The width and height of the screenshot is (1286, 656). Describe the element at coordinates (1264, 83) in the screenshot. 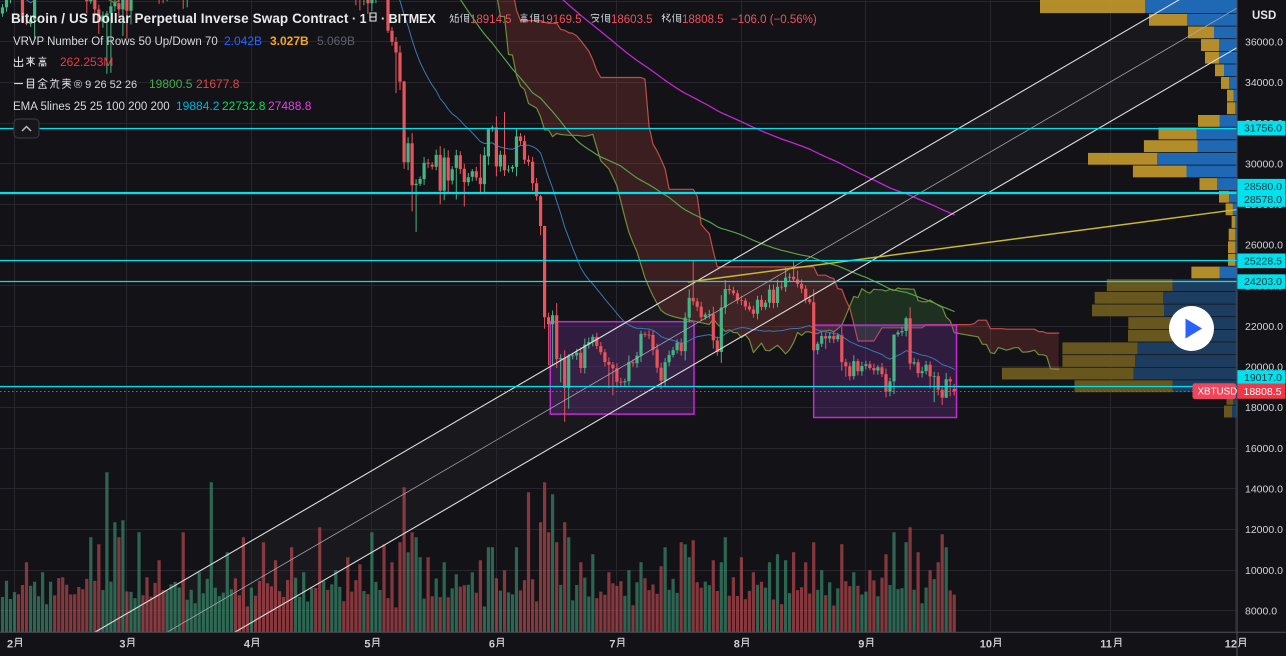

I see `svg-text: 34000.0` at that location.